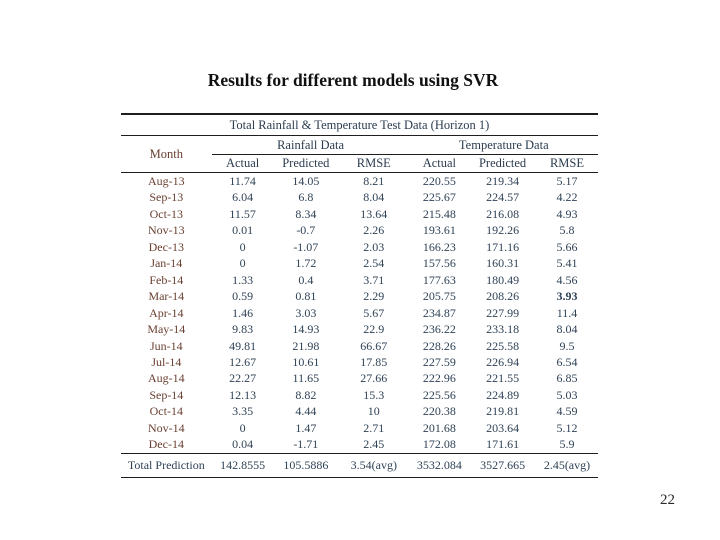  Describe the element at coordinates (503, 296) in the screenshot. I see `value-cell: 208.26` at that location.